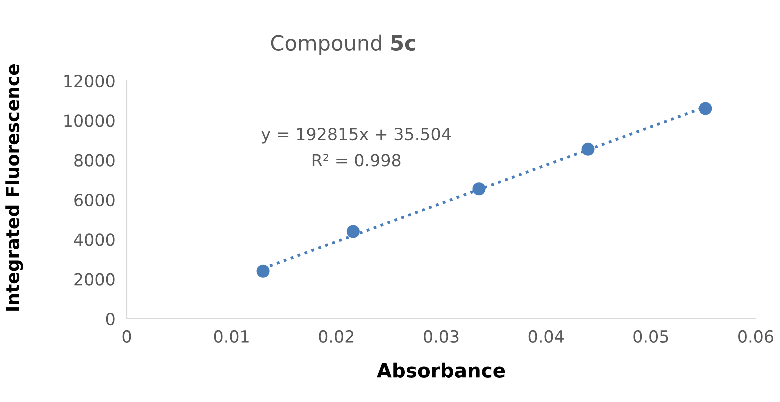  I want to click on x-tick-label: 0.03, so click(441, 337).